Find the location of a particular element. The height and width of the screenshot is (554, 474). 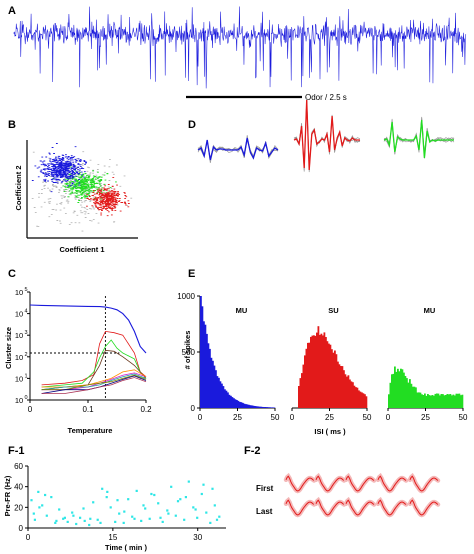

b-points is located at coordinates (82, 187).